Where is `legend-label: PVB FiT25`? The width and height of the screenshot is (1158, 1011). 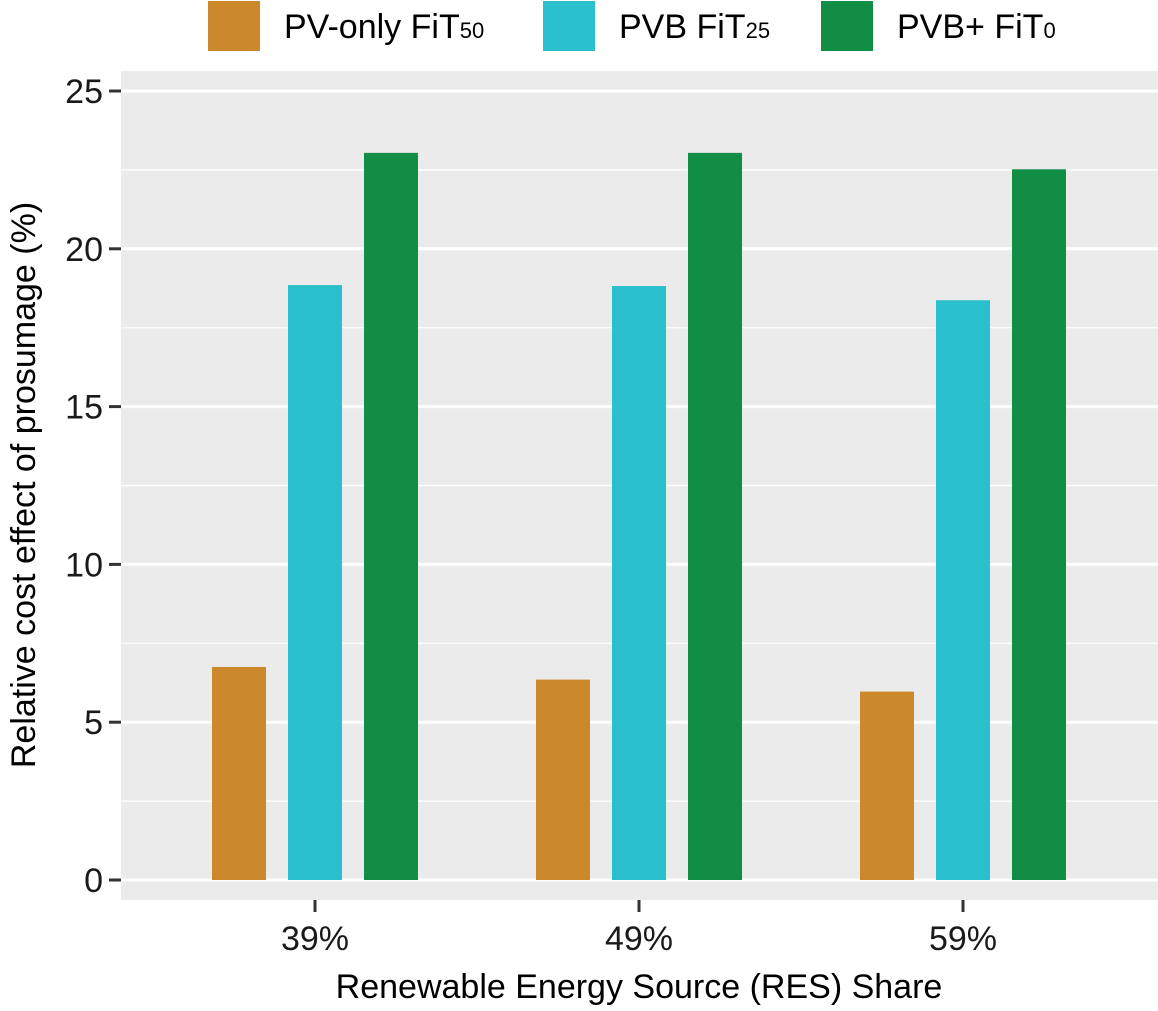 legend-label: PVB FiT25 is located at coordinates (694, 27).